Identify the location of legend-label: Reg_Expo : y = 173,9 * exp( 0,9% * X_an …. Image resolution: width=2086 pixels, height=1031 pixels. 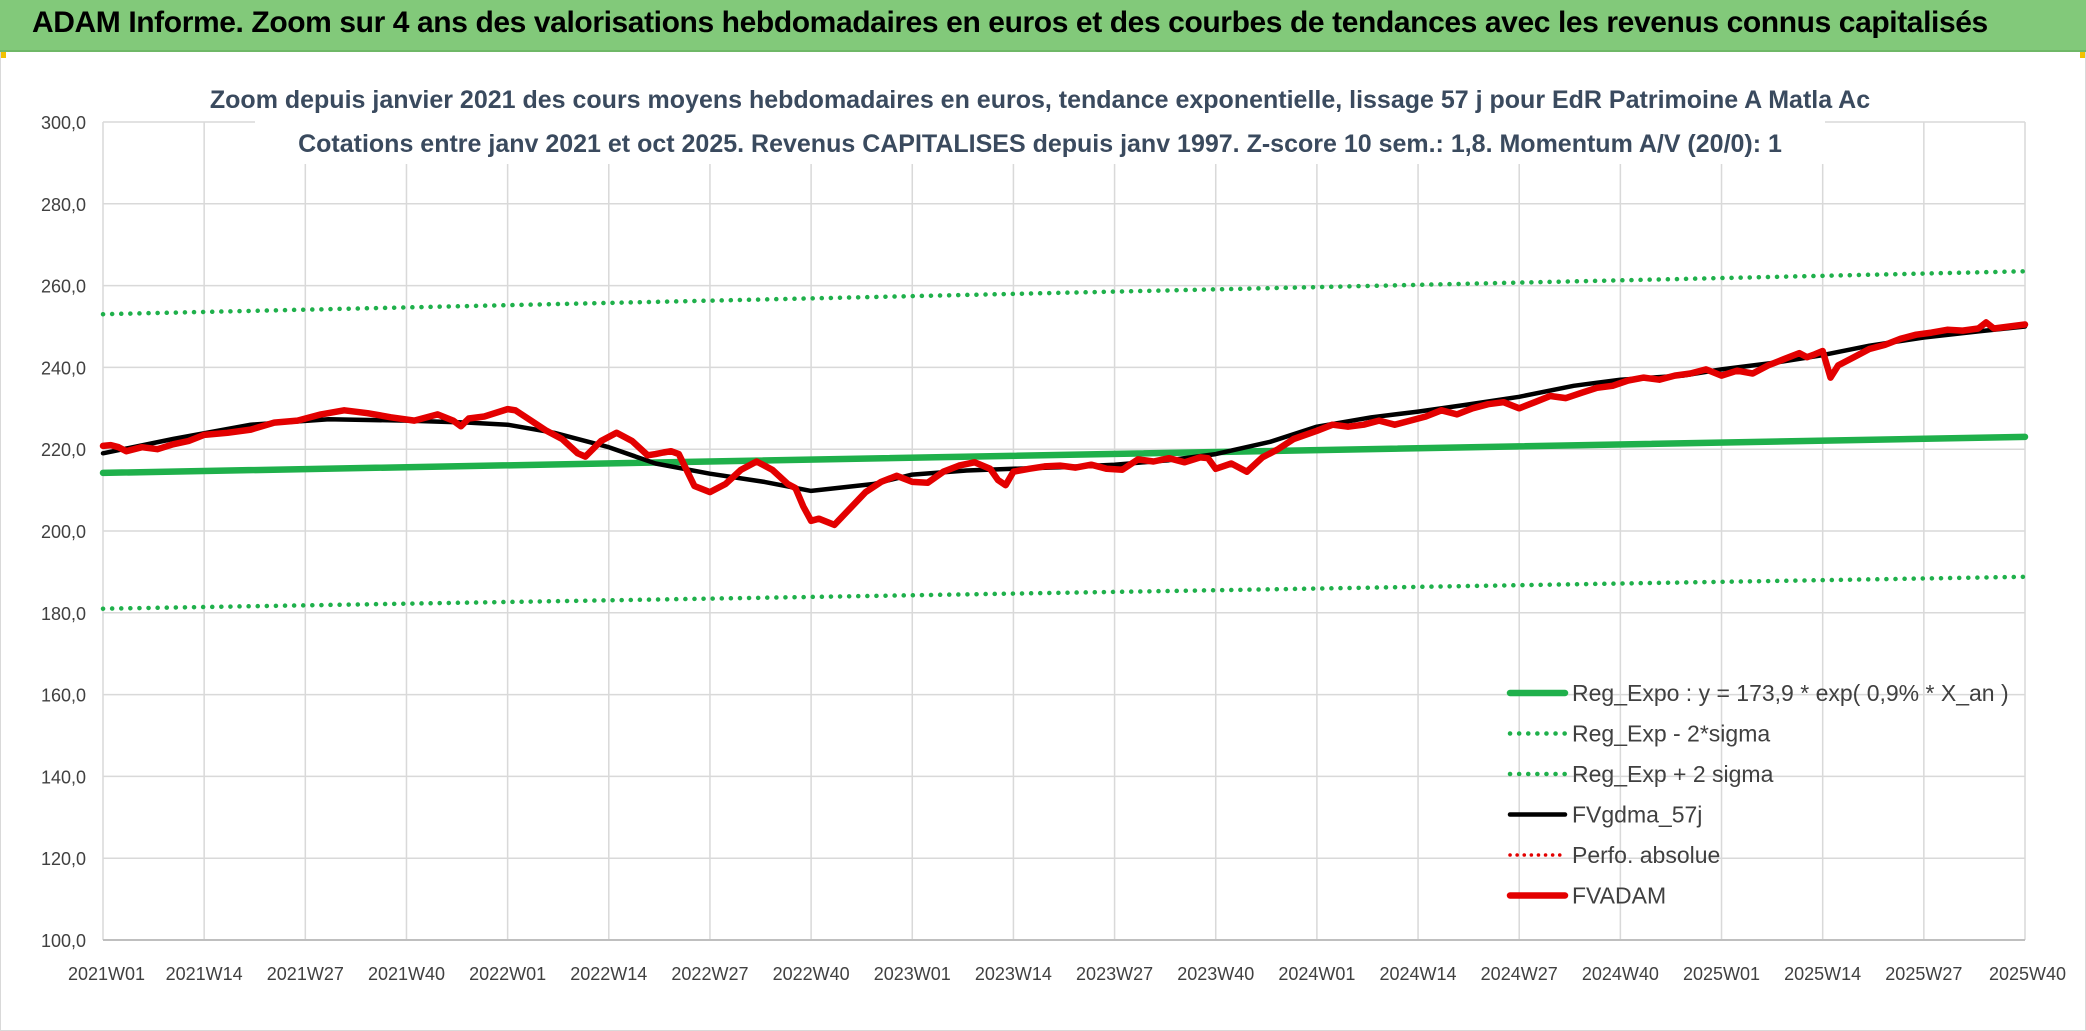
(1790, 693).